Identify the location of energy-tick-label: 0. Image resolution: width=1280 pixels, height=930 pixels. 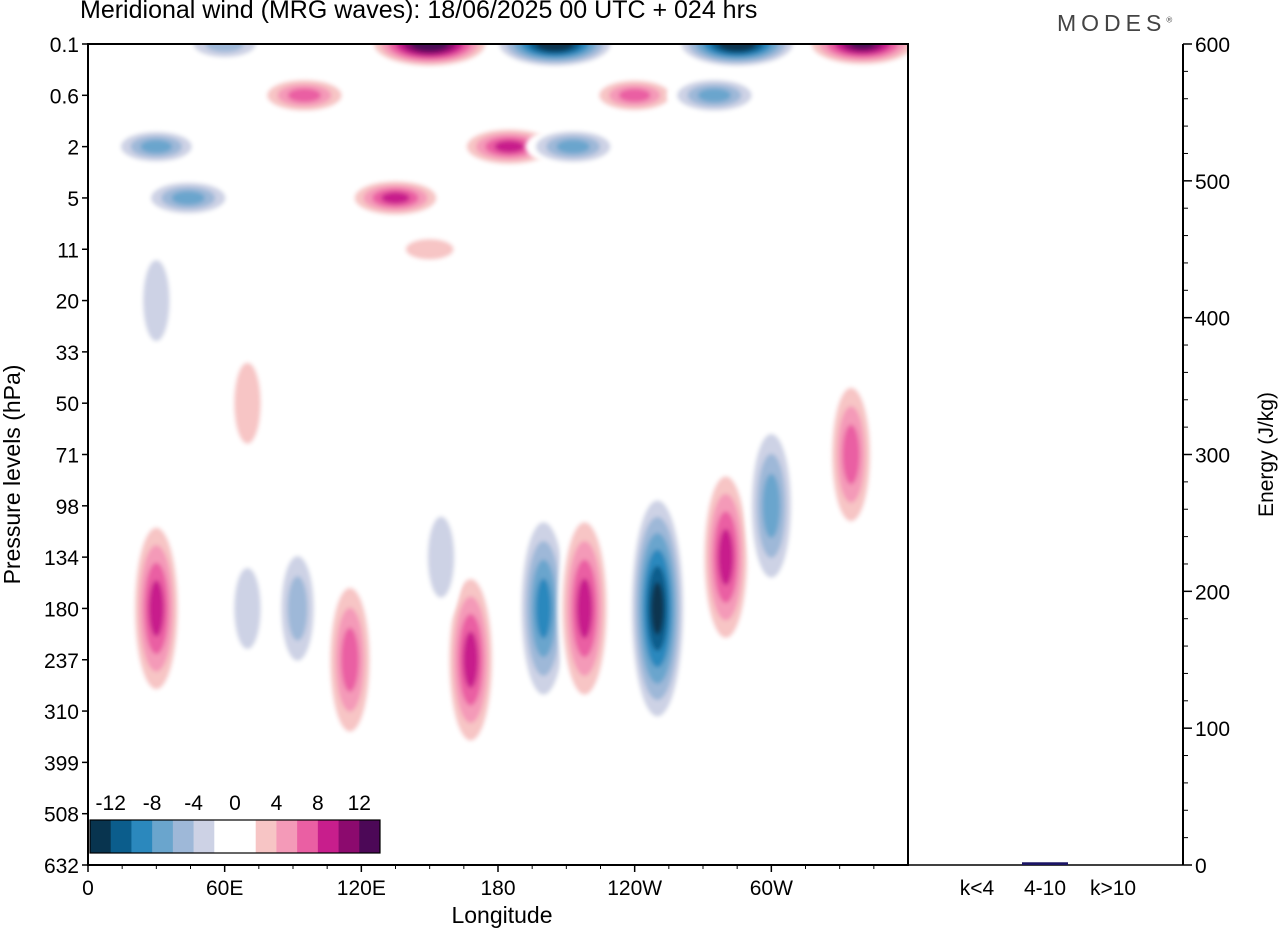
(1201, 866).